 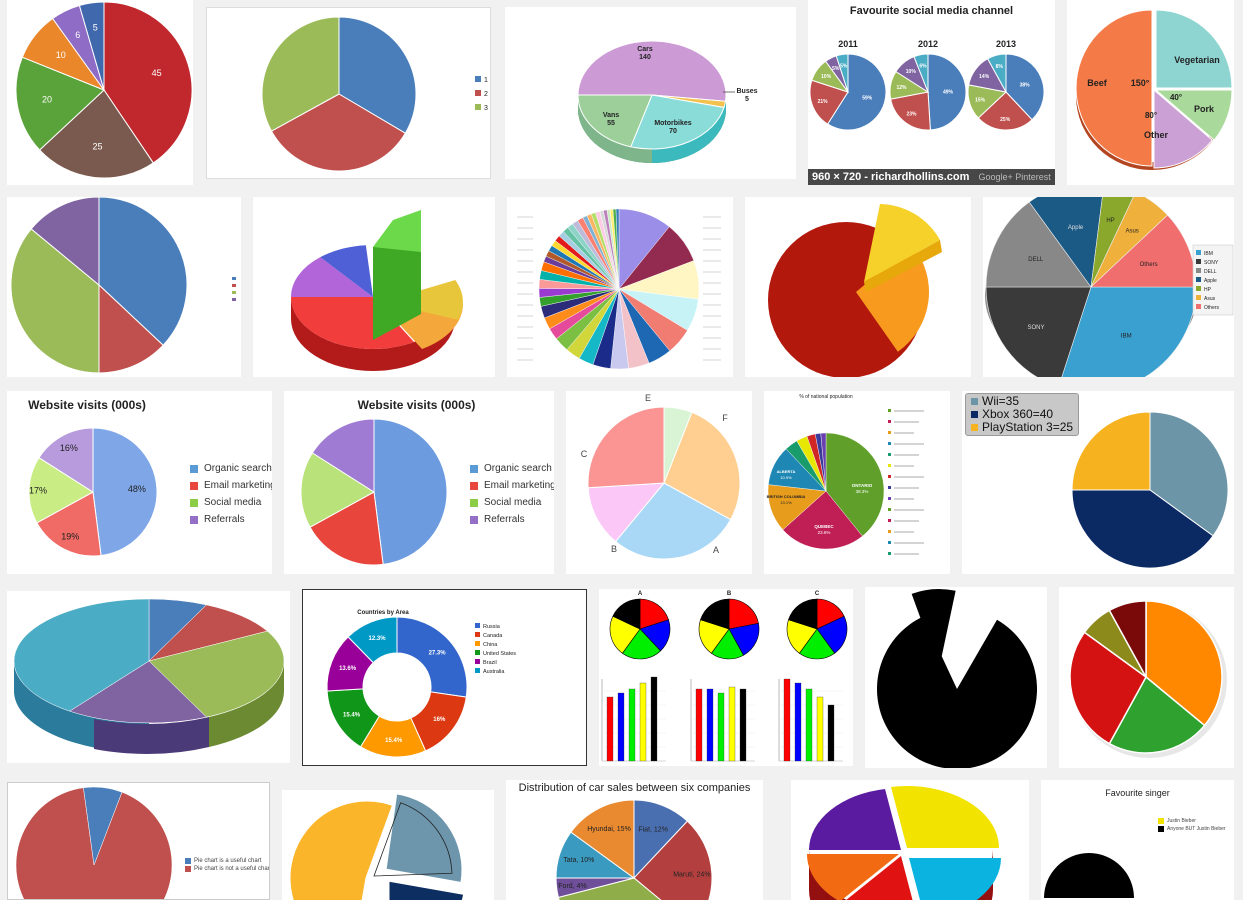 I want to click on slice-label: Asus, so click(x=1131, y=231).